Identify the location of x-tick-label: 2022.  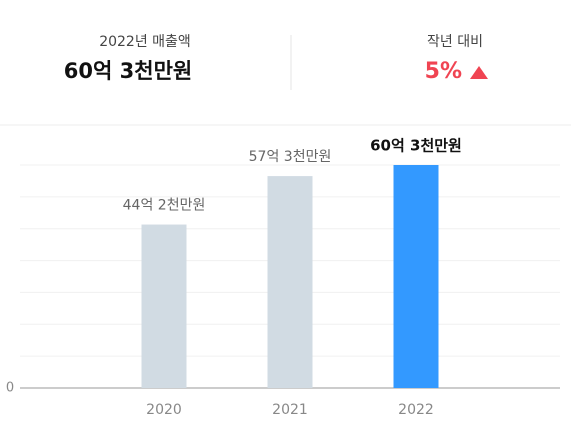
(416, 410).